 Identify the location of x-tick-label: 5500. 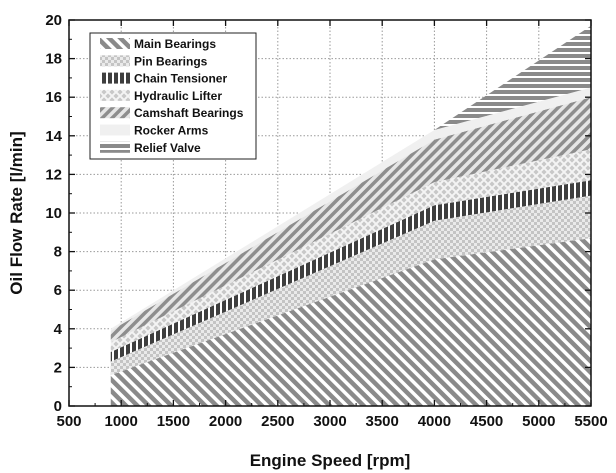
(590, 421).